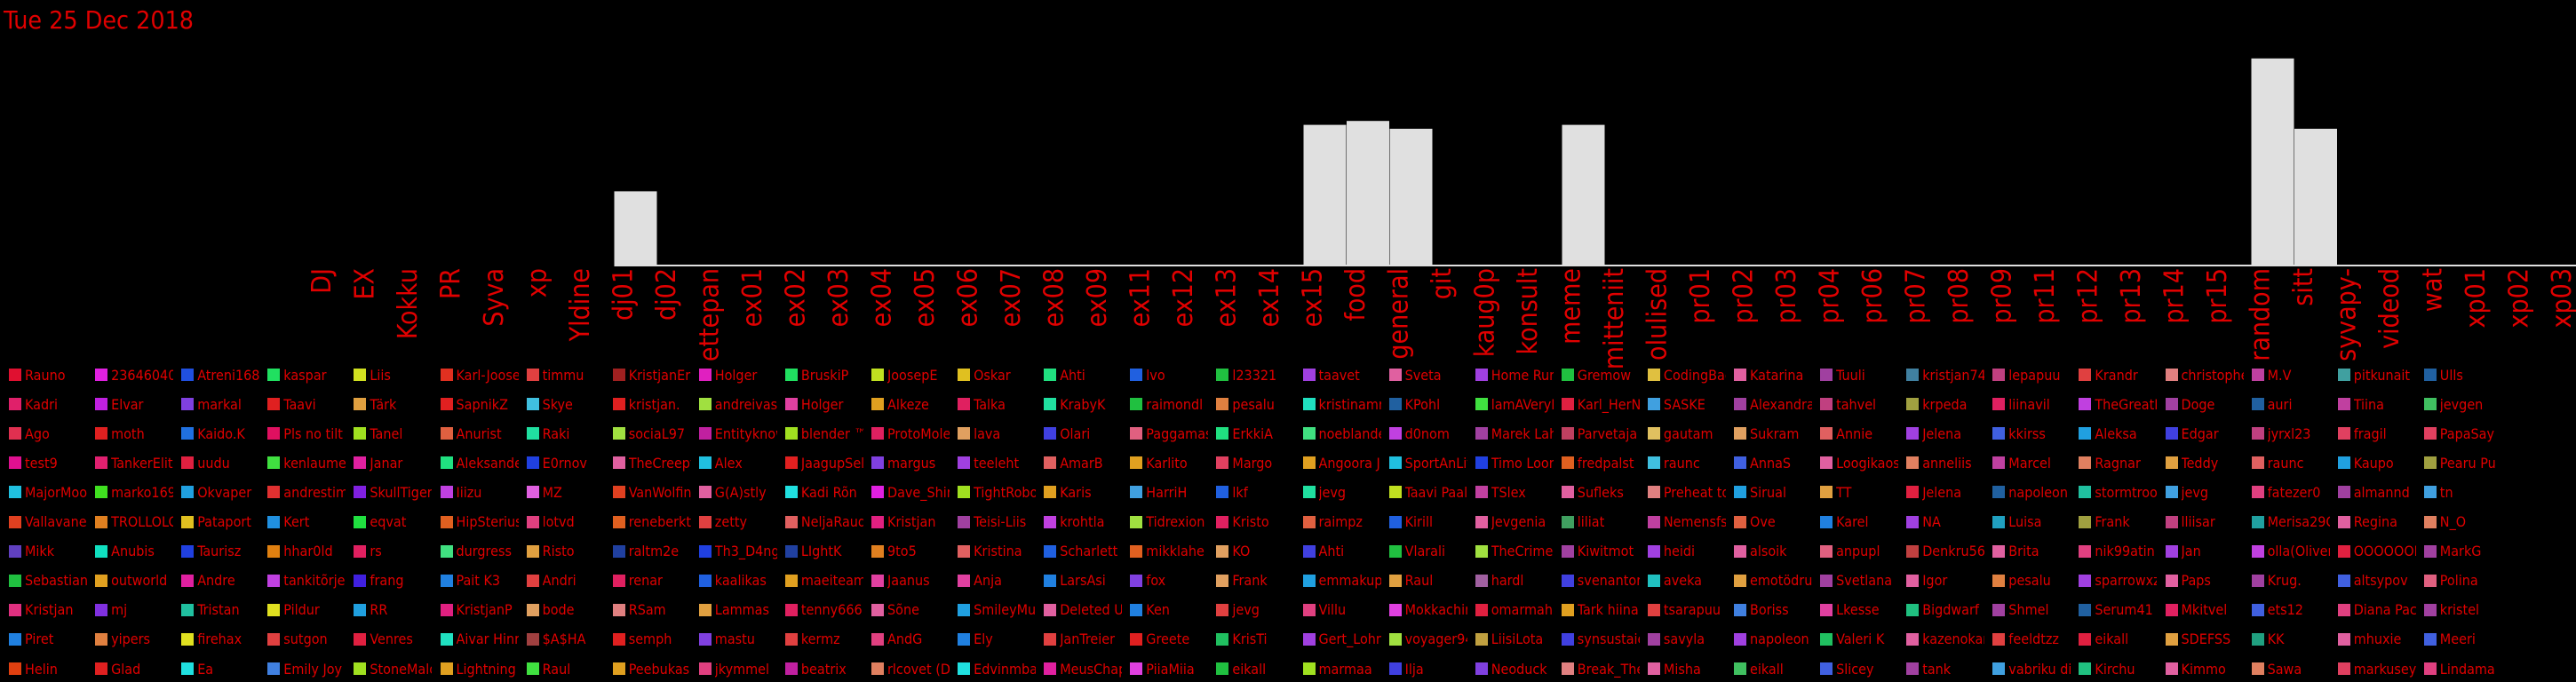  What do you see at coordinates (1942, 492) in the screenshot?
I see `legend-label: Jelena` at bounding box center [1942, 492].